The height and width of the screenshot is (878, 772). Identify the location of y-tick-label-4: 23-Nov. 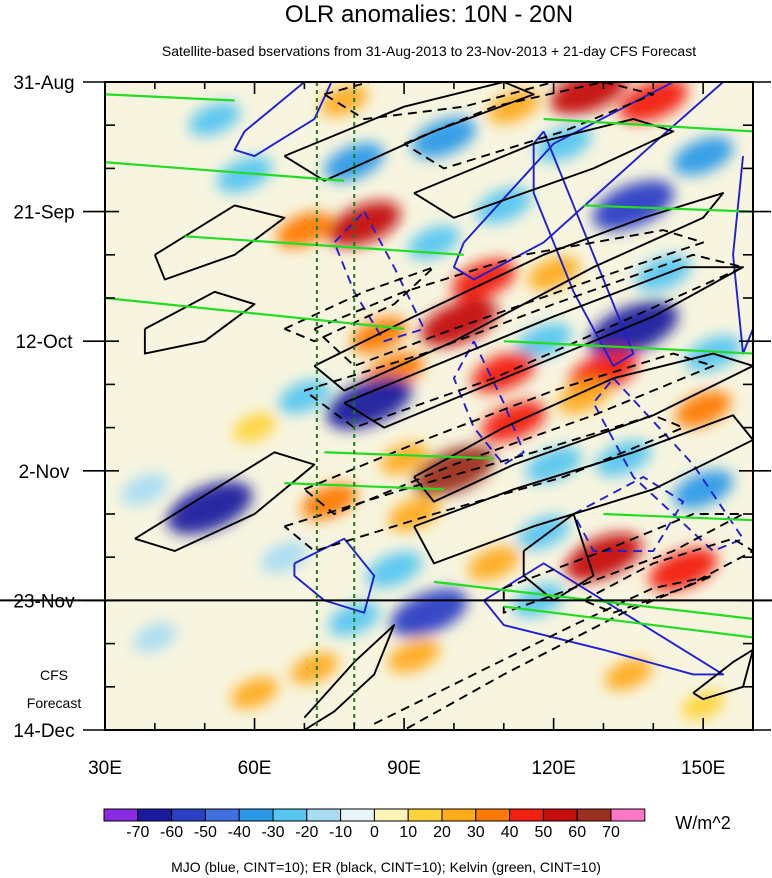
(44, 601).